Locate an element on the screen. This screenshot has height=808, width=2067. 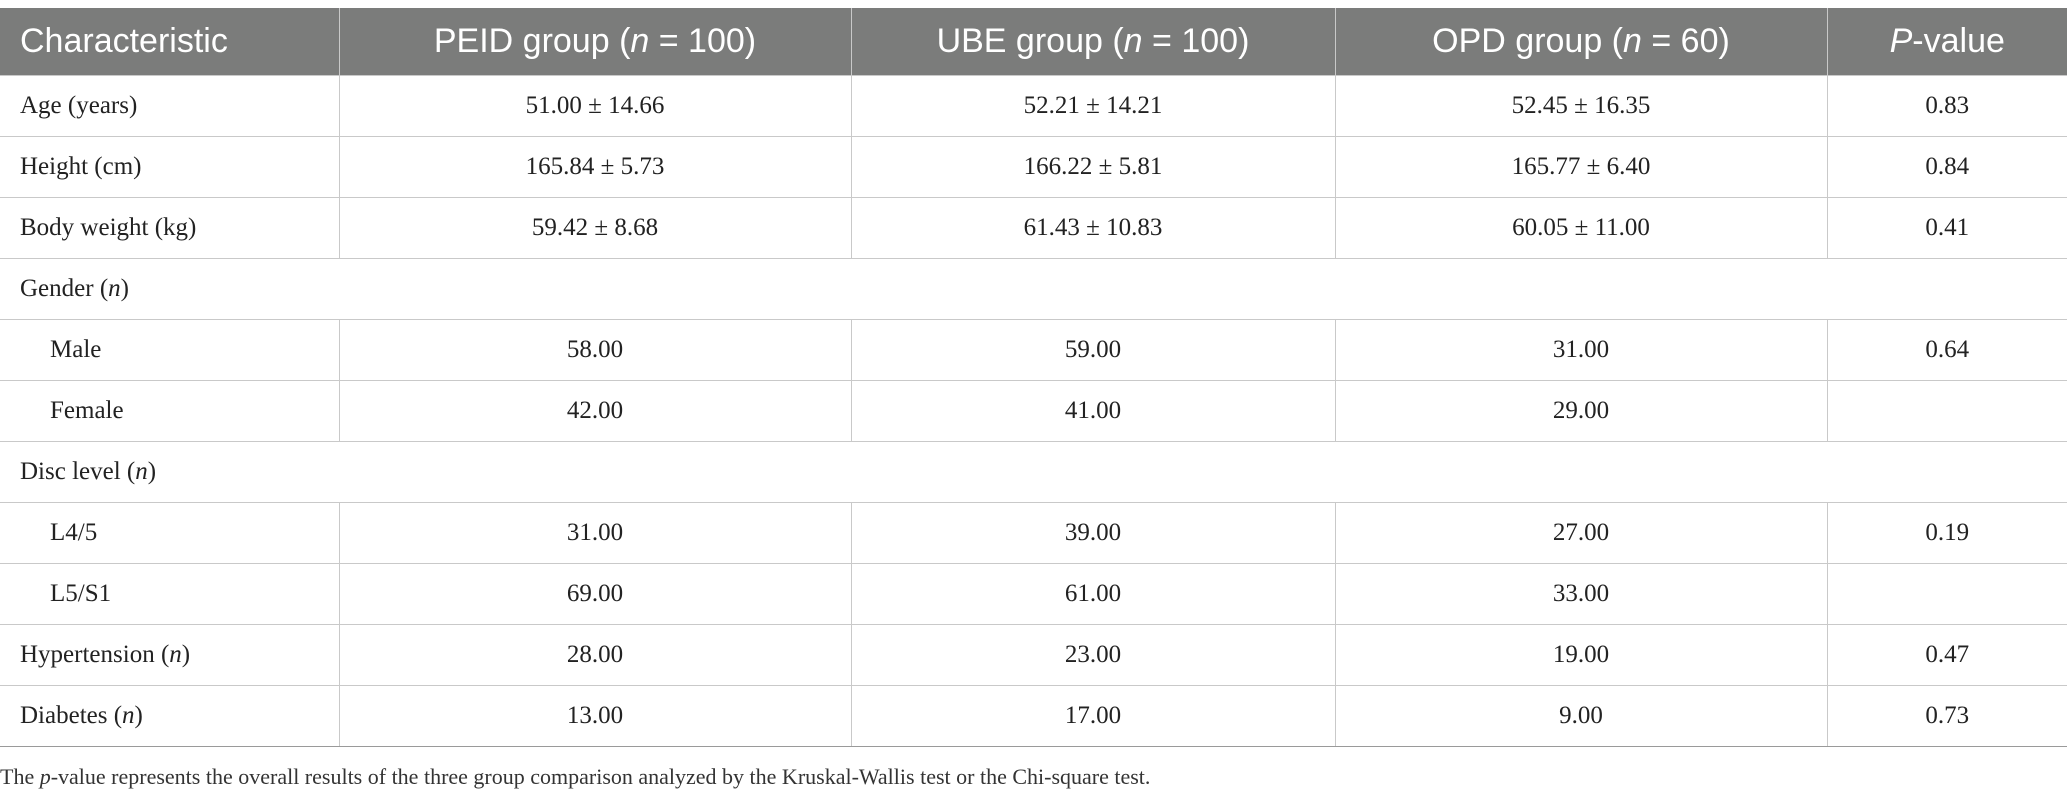
cell-peid: 69.00 is located at coordinates (595, 594).